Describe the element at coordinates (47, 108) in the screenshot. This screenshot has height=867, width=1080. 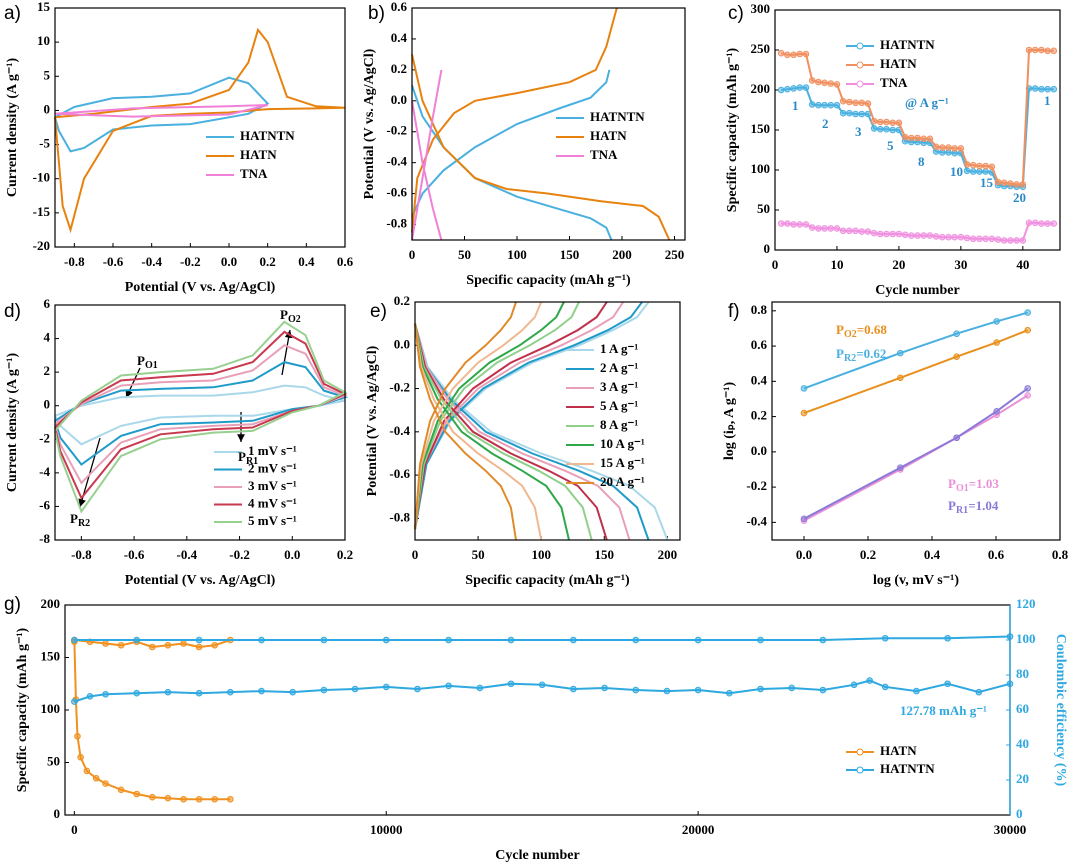
I see `y-tick-label: 0` at that location.